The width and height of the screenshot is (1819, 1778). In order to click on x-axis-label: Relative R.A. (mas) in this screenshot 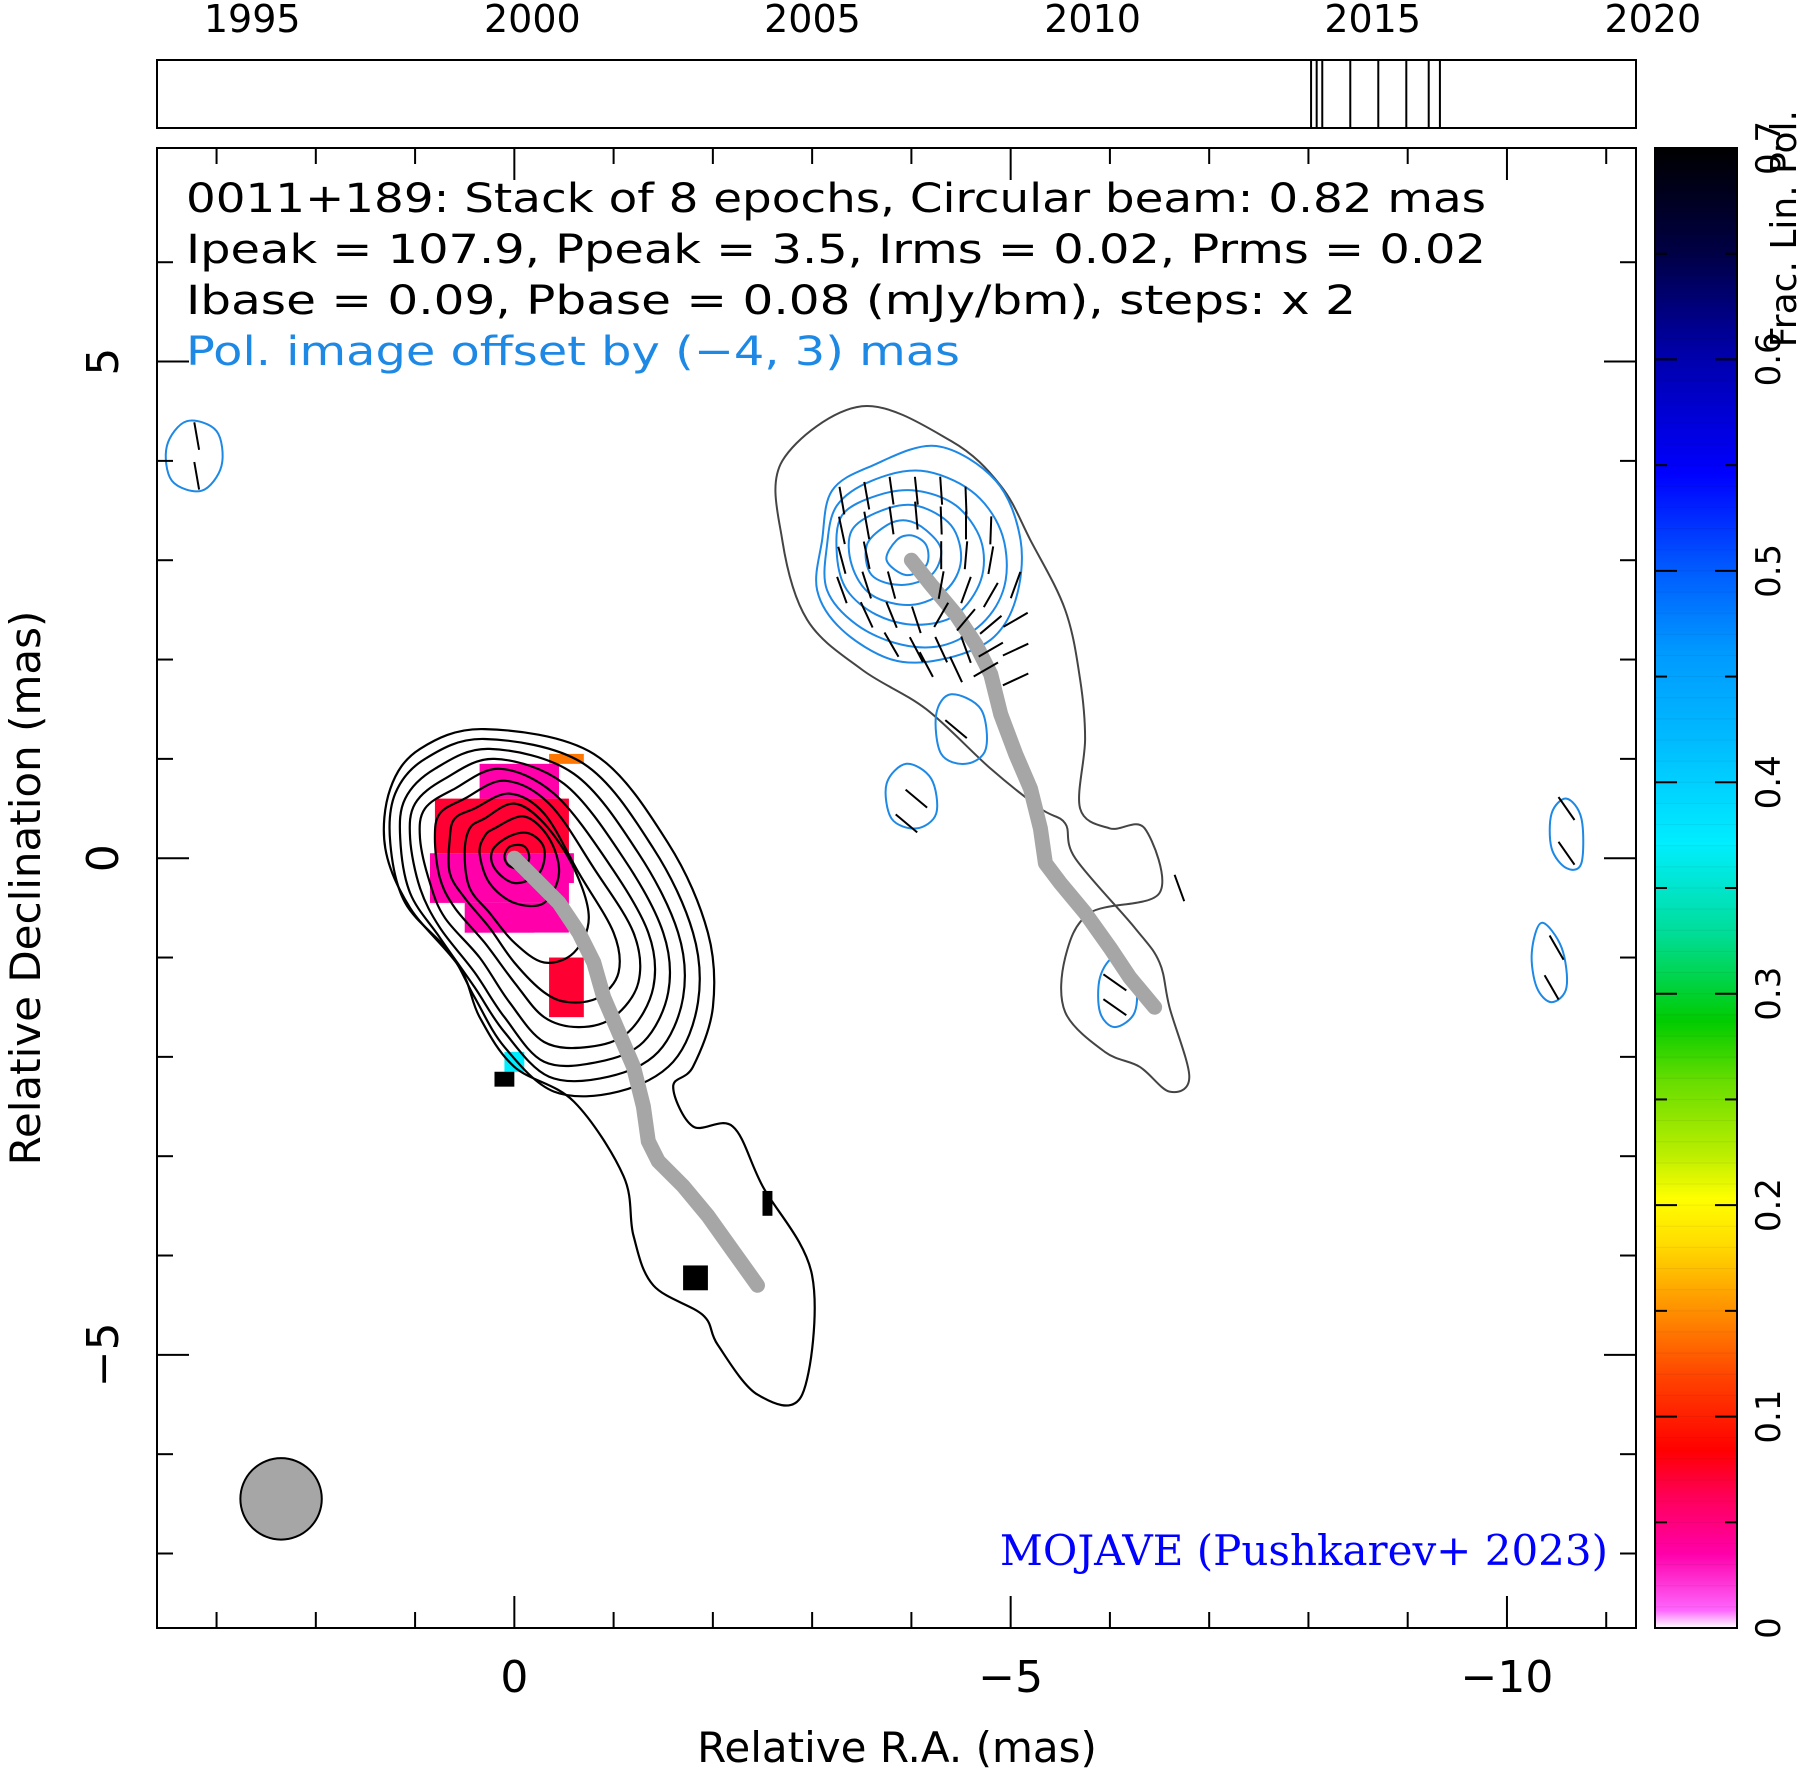, I will do `click(897, 1747)`.